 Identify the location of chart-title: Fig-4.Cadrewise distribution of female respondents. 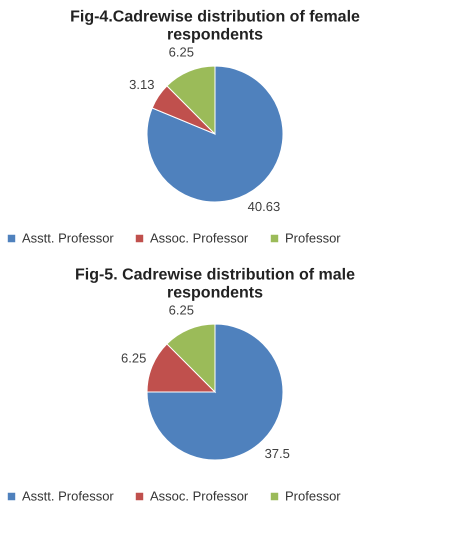
(215, 26).